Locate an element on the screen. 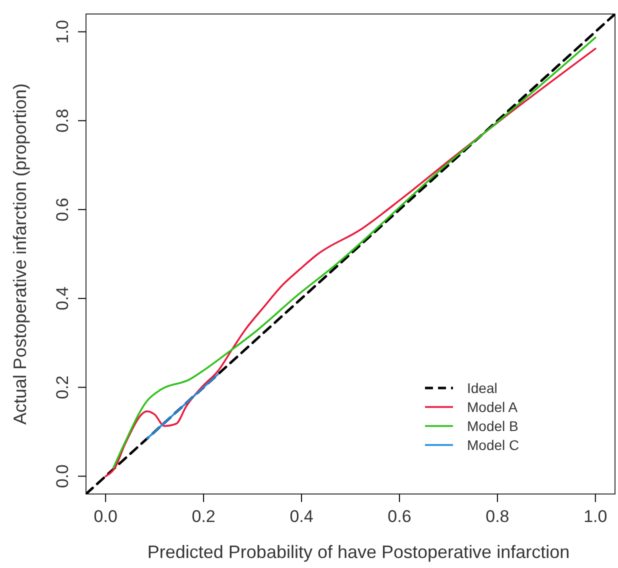 The width and height of the screenshot is (618, 568). legend-label: Model C is located at coordinates (493, 445).